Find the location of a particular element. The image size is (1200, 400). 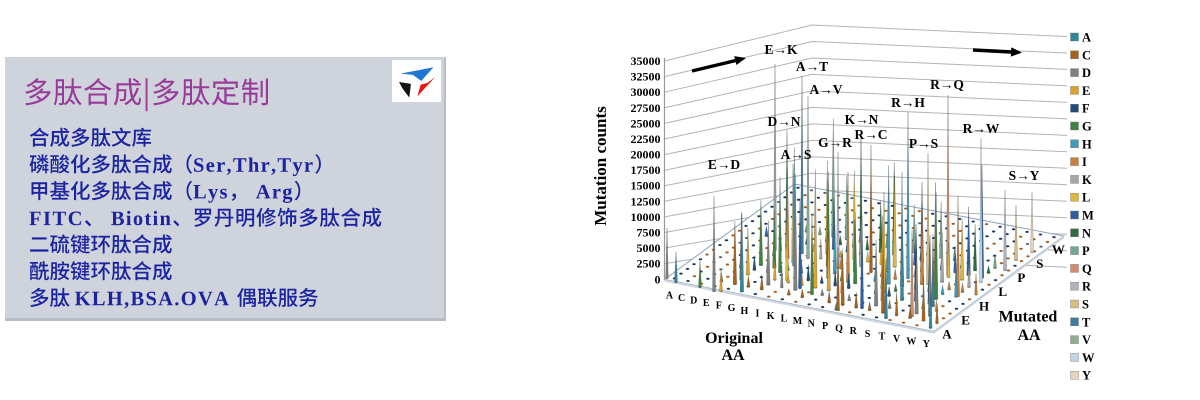

svg-text: 27500 is located at coordinates (646, 108).